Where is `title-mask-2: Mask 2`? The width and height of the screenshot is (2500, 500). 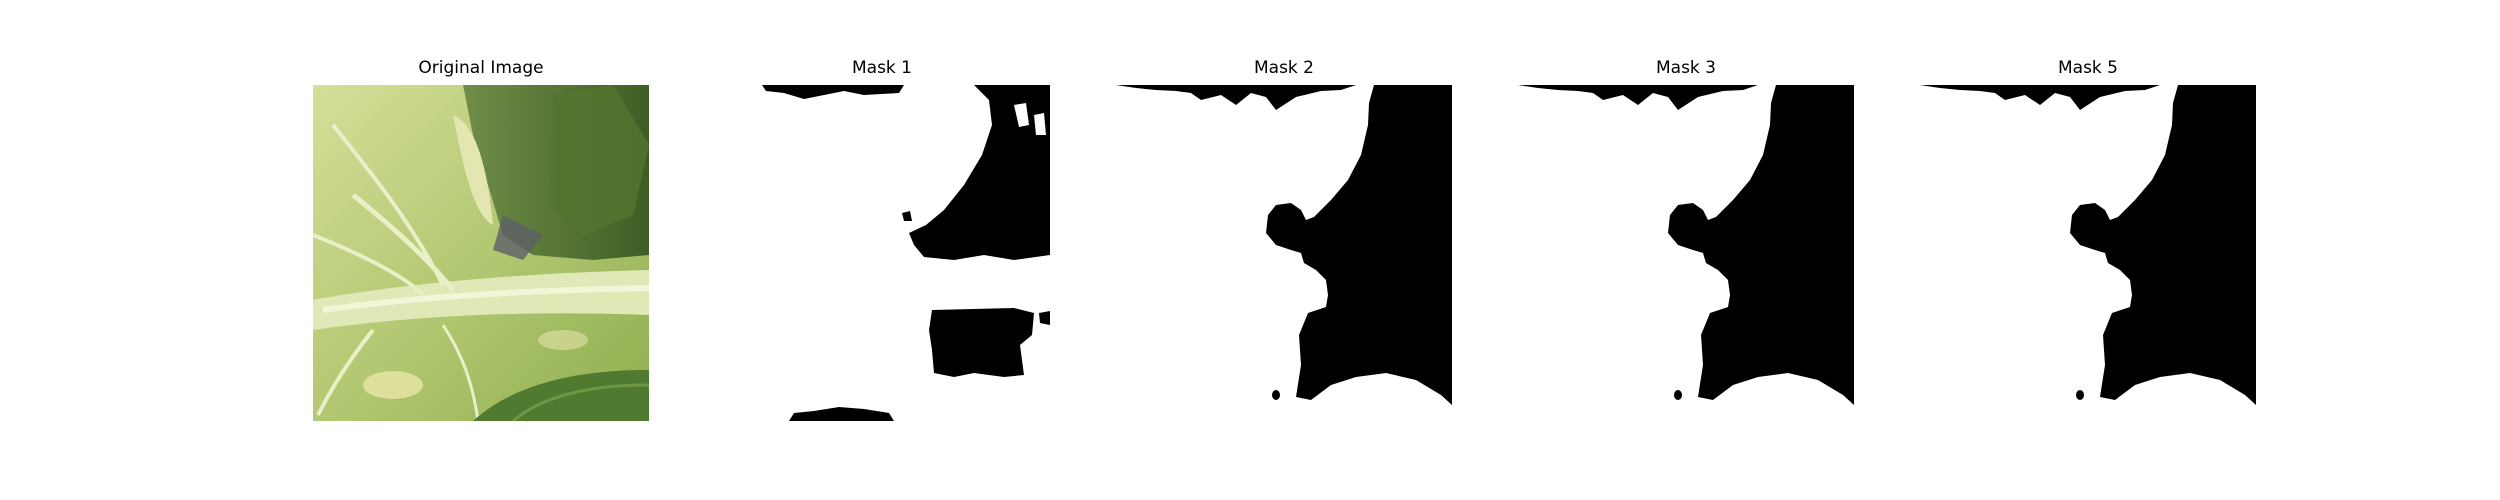 title-mask-2: Mask 2 is located at coordinates (1283, 68).